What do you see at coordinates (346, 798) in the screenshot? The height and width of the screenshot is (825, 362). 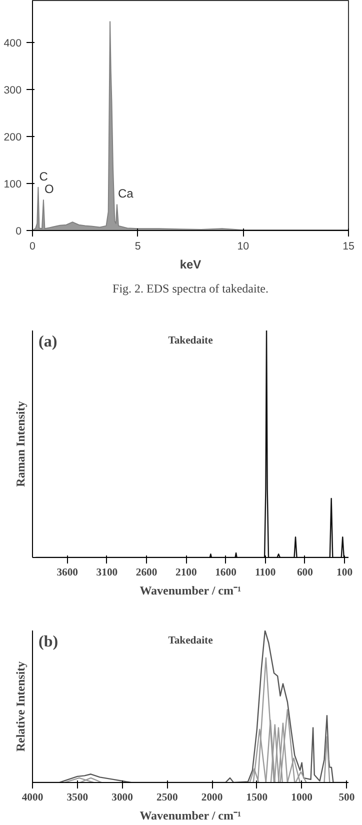 I see `x-tick-label: 500` at bounding box center [346, 798].